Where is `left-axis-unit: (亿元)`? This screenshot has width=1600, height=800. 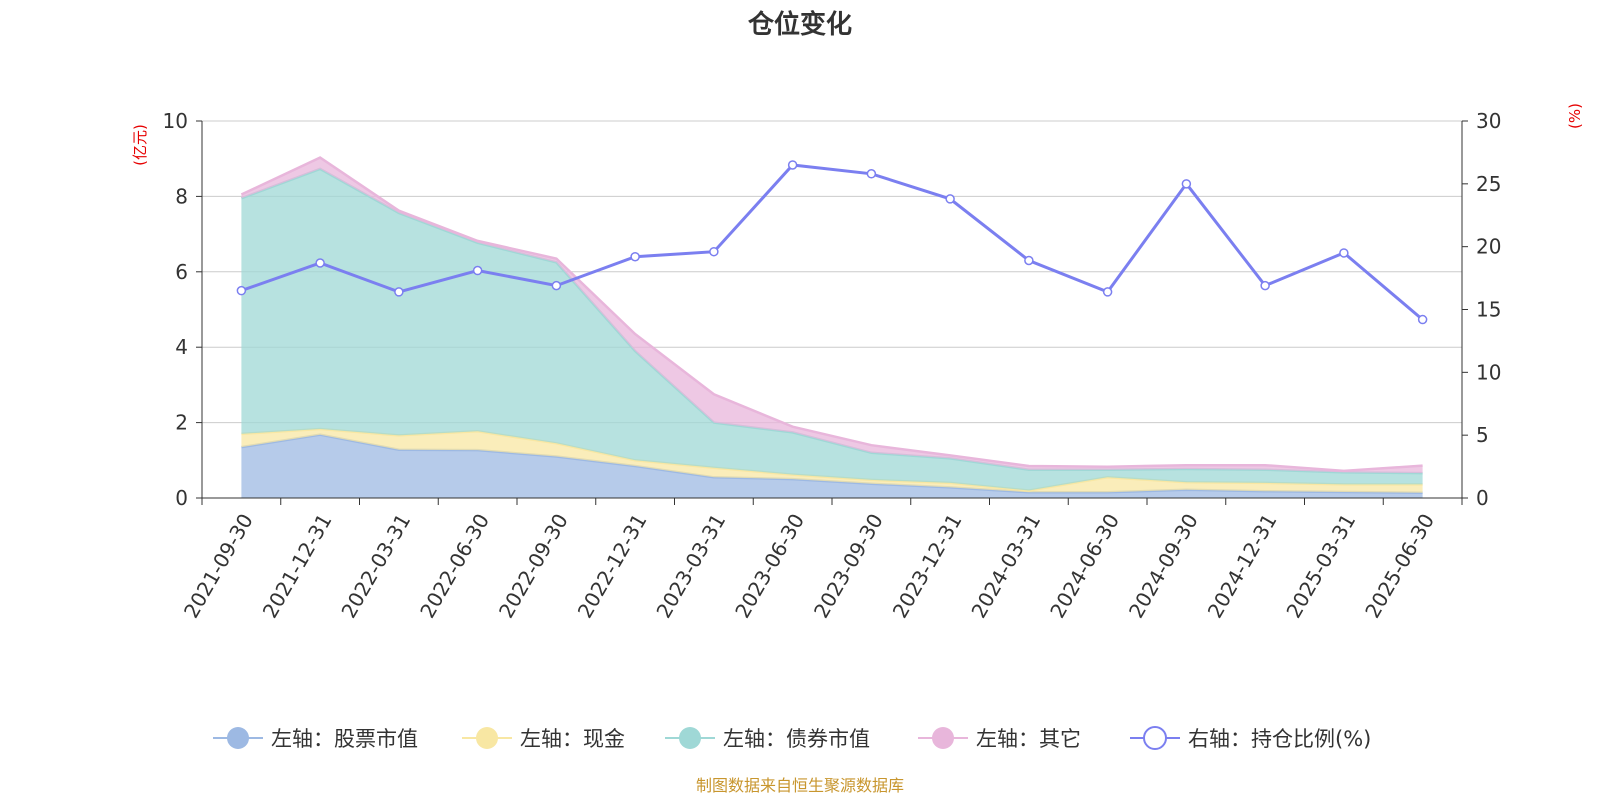 left-axis-unit: (亿元) is located at coordinates (140, 145).